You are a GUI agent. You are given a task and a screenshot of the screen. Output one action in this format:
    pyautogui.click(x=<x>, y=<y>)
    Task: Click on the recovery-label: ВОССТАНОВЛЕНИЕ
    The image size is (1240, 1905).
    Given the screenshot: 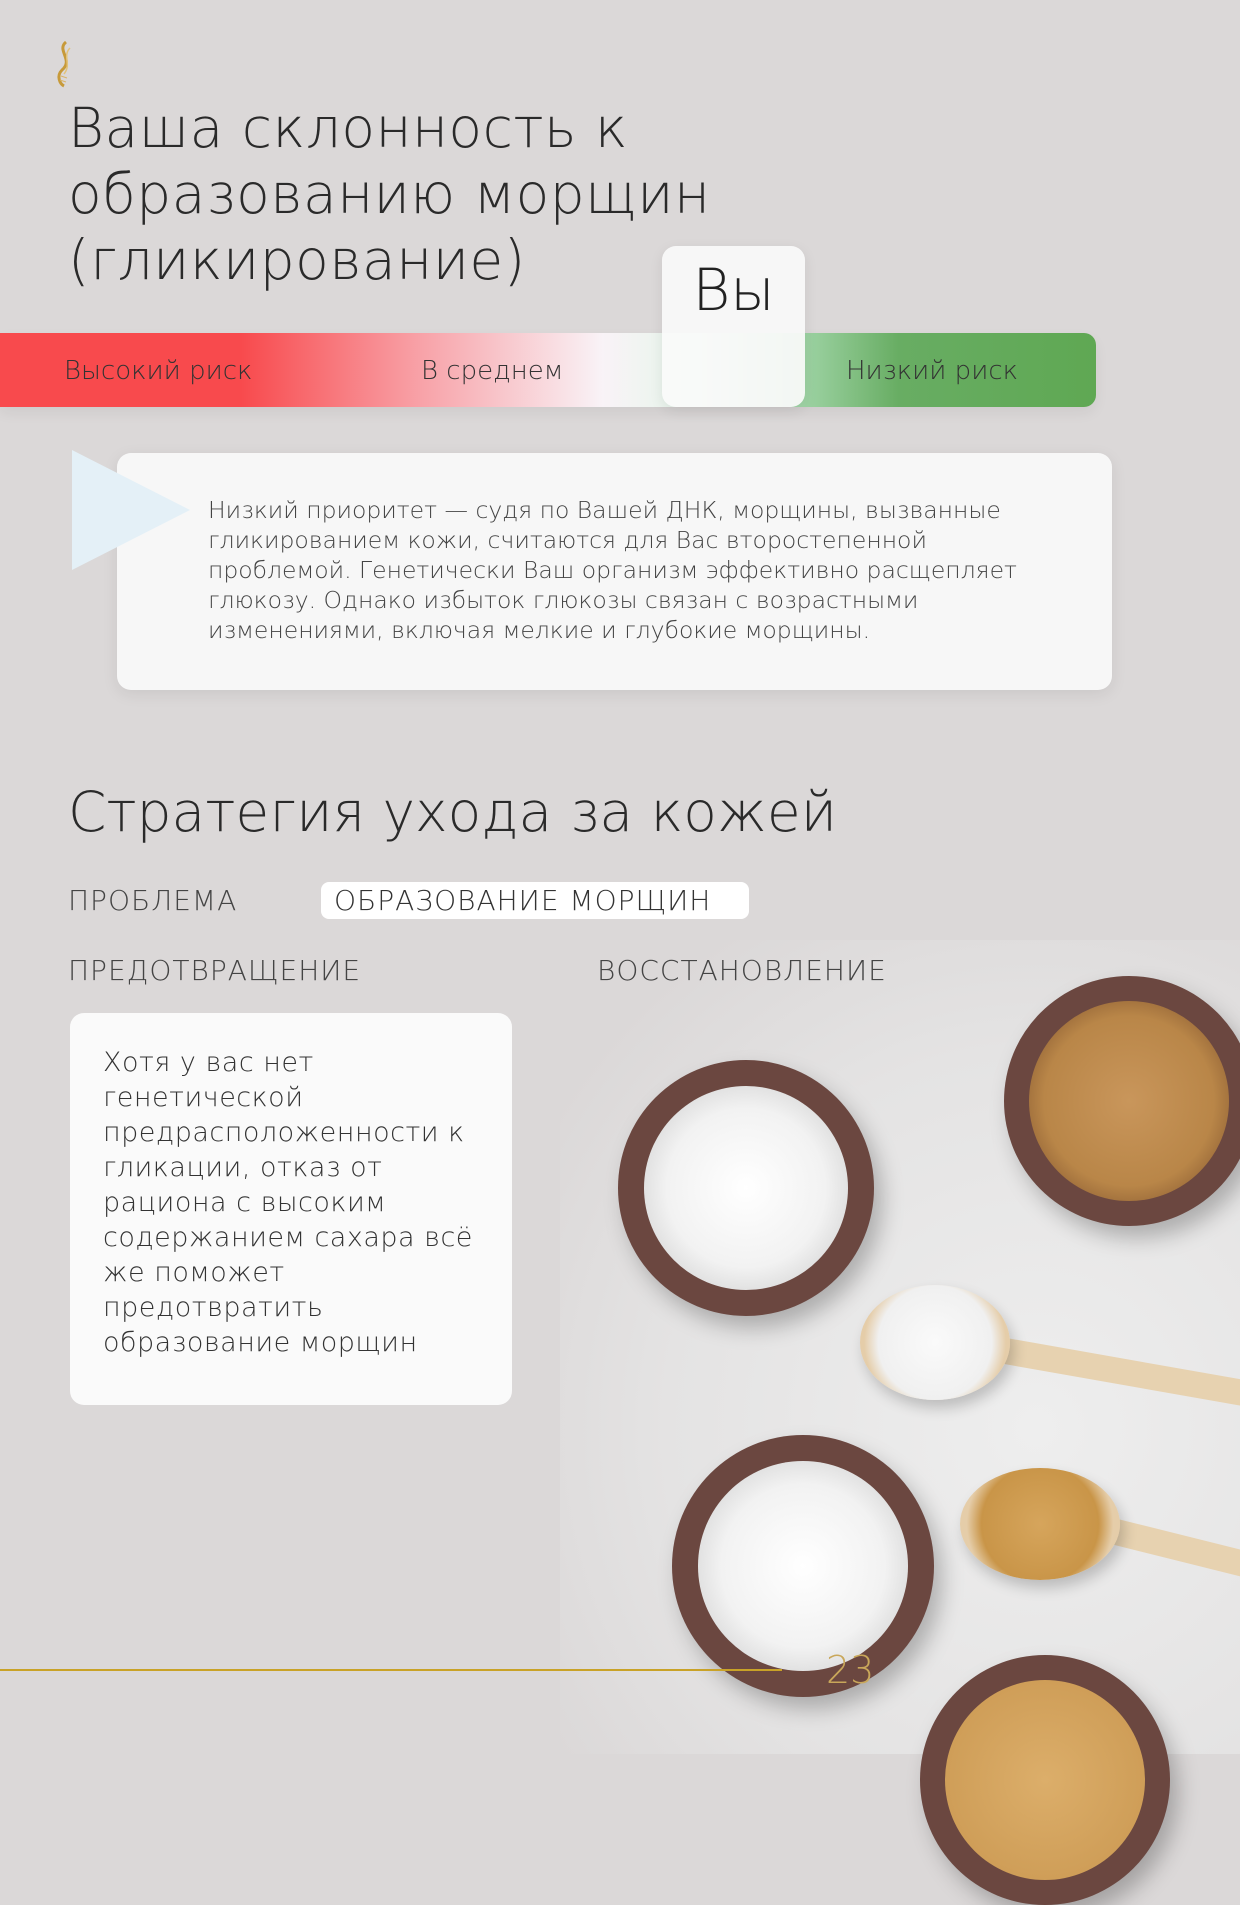 What is the action you would take?
    pyautogui.click(x=742, y=970)
    